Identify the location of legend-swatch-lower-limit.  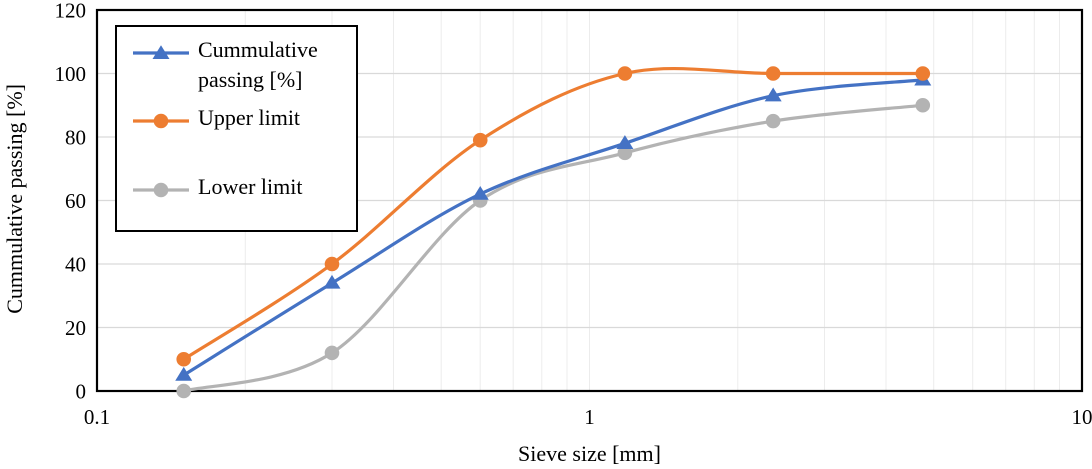
(161, 187).